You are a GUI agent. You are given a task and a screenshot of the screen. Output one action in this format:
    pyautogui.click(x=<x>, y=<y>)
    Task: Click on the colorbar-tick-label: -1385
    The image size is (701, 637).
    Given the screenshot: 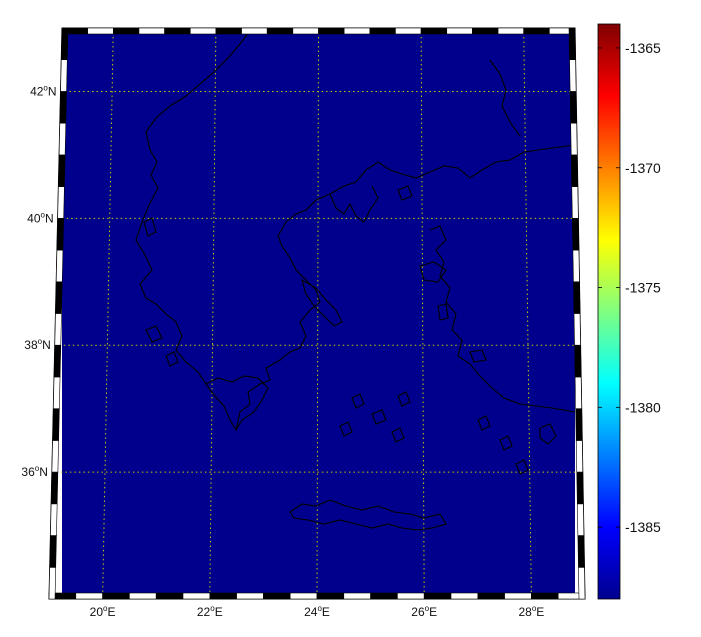 What is the action you would take?
    pyautogui.click(x=643, y=527)
    